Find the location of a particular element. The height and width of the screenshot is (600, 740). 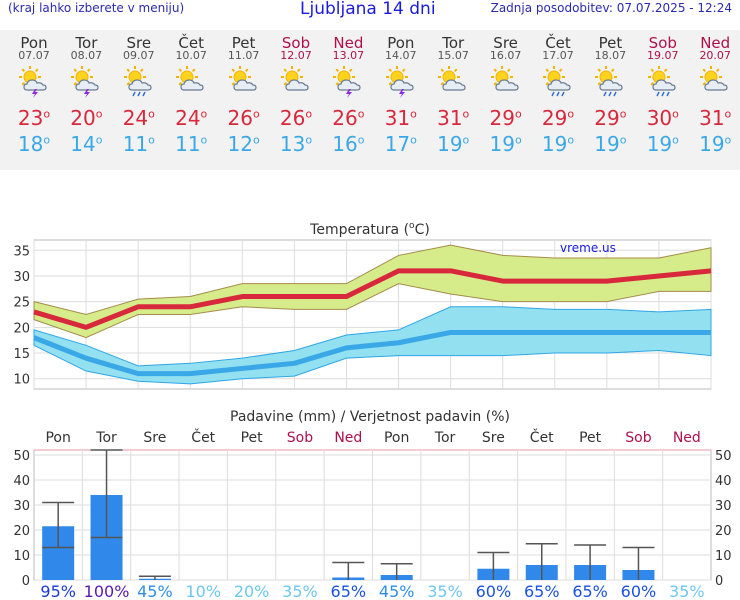

day-date: 18.07 is located at coordinates (610, 55).